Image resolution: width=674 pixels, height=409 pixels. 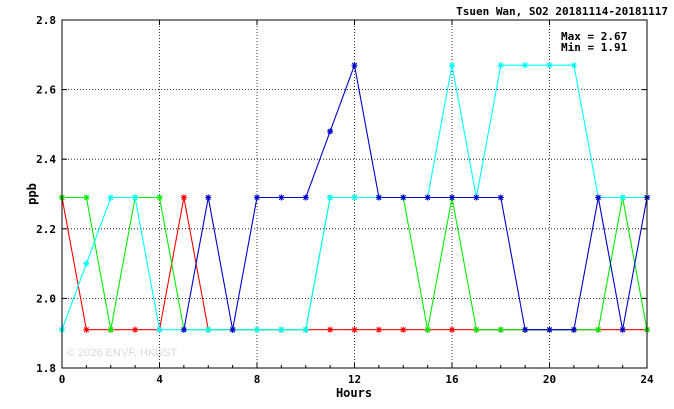 What do you see at coordinates (647, 379) in the screenshot?
I see `x-tick-label: 24` at bounding box center [647, 379].